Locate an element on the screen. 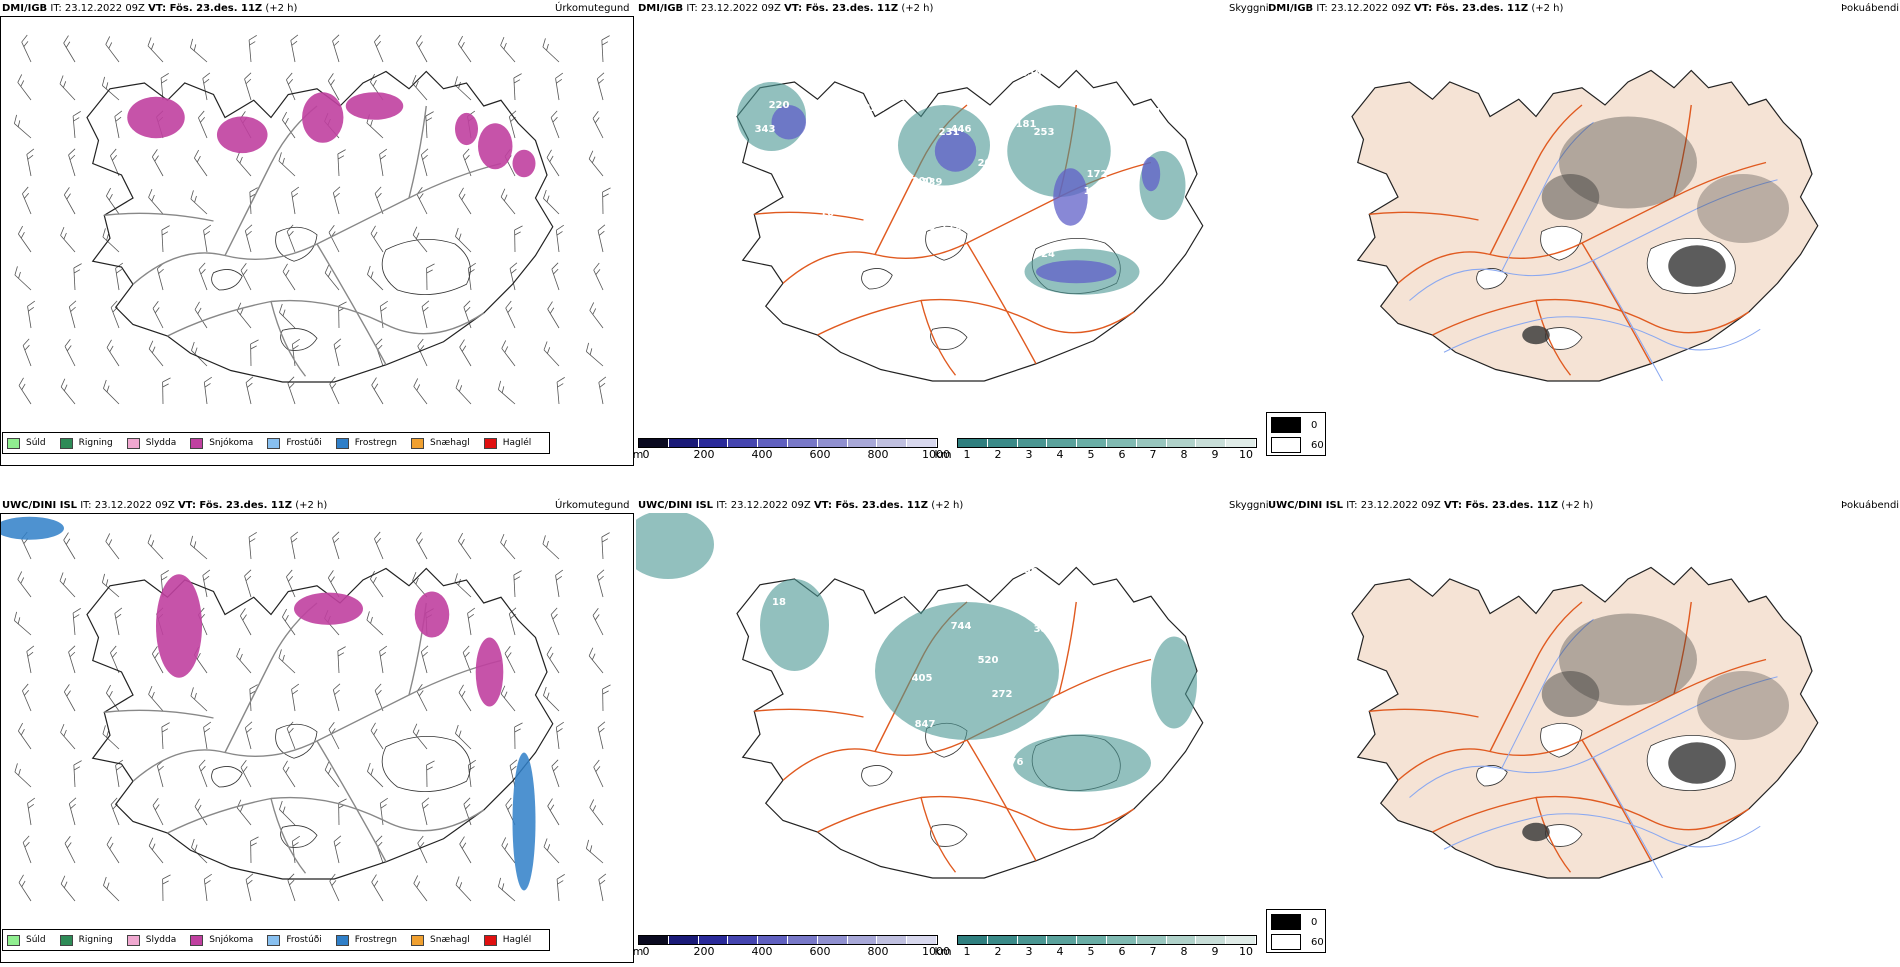  legend-item: Frostregn is located at coordinates (366, 443).